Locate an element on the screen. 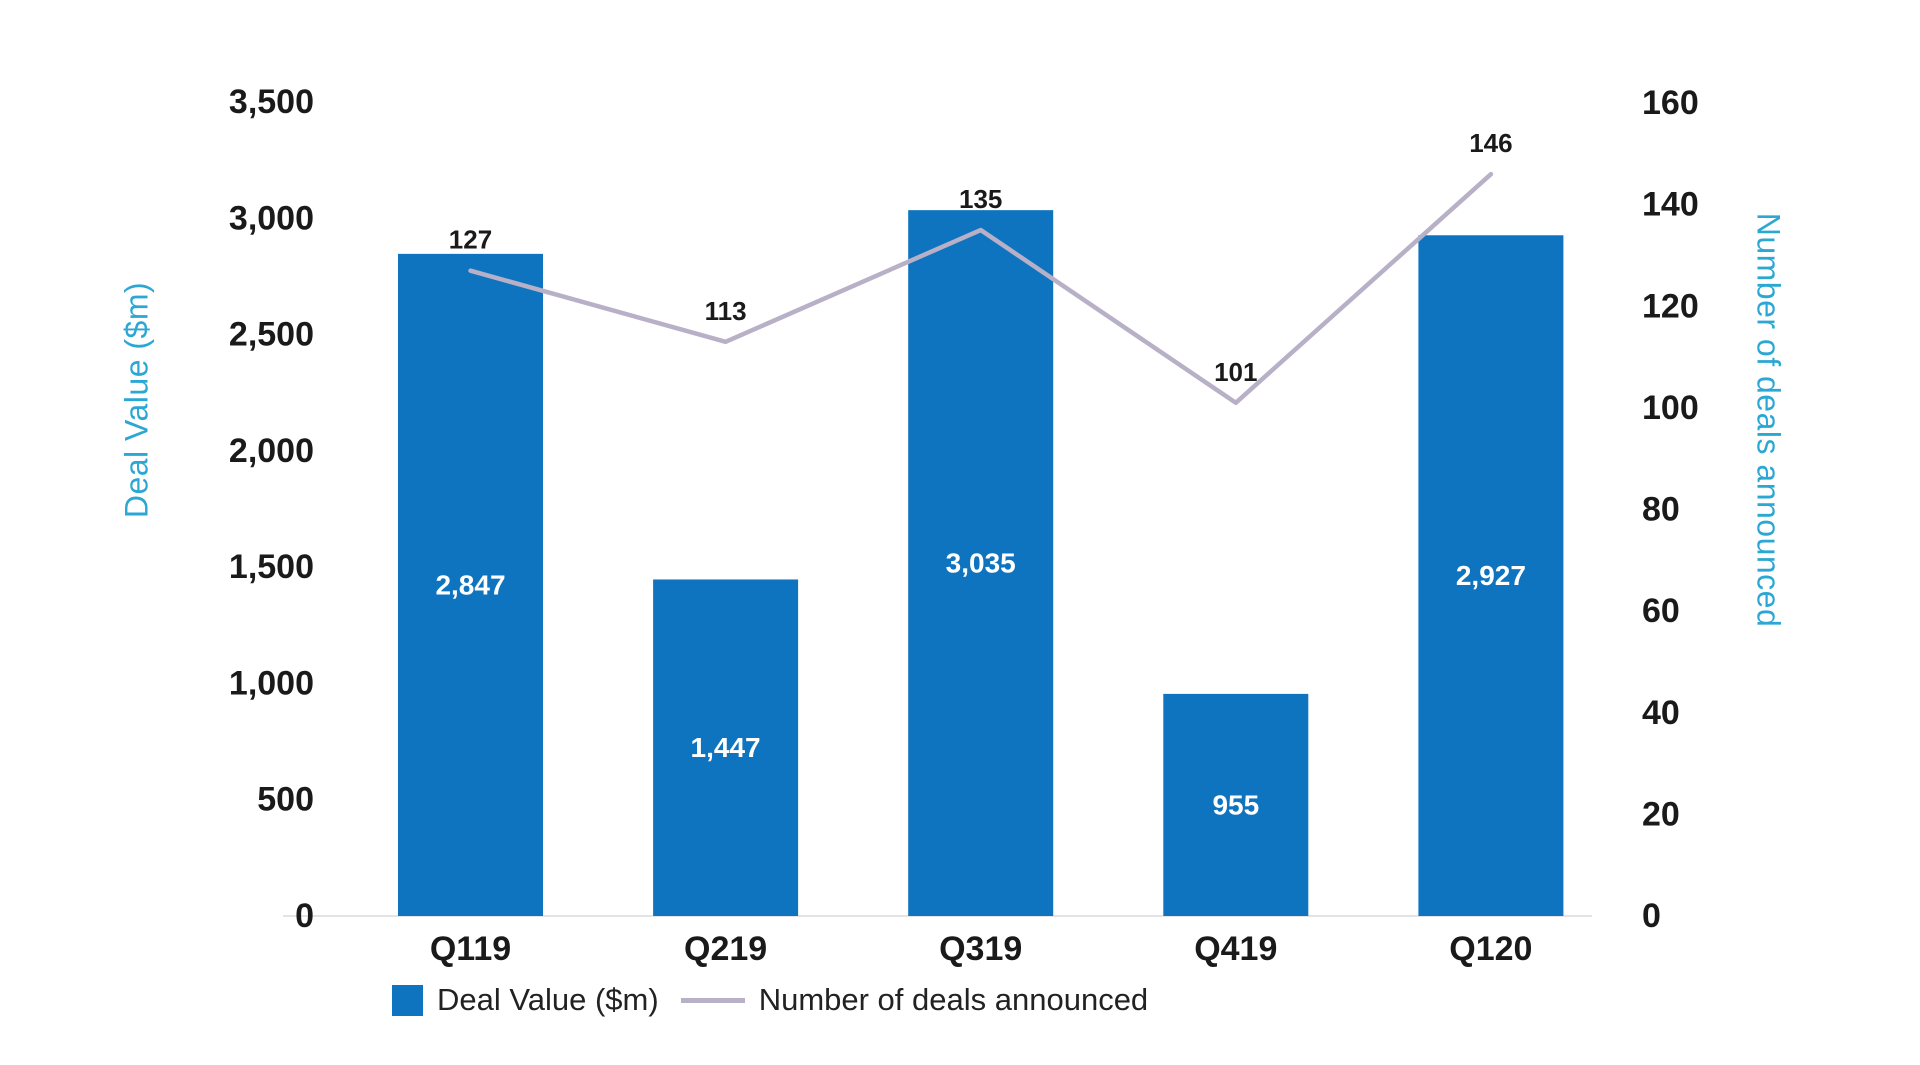 This screenshot has height=1065, width=1920. bar-value-label: 2,927 is located at coordinates (1491, 575).